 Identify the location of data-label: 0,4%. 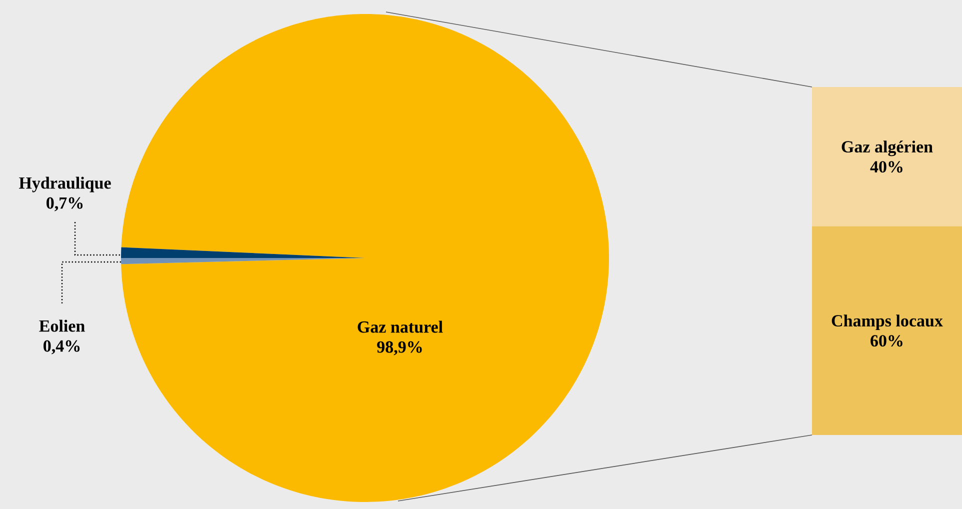
(62, 347).